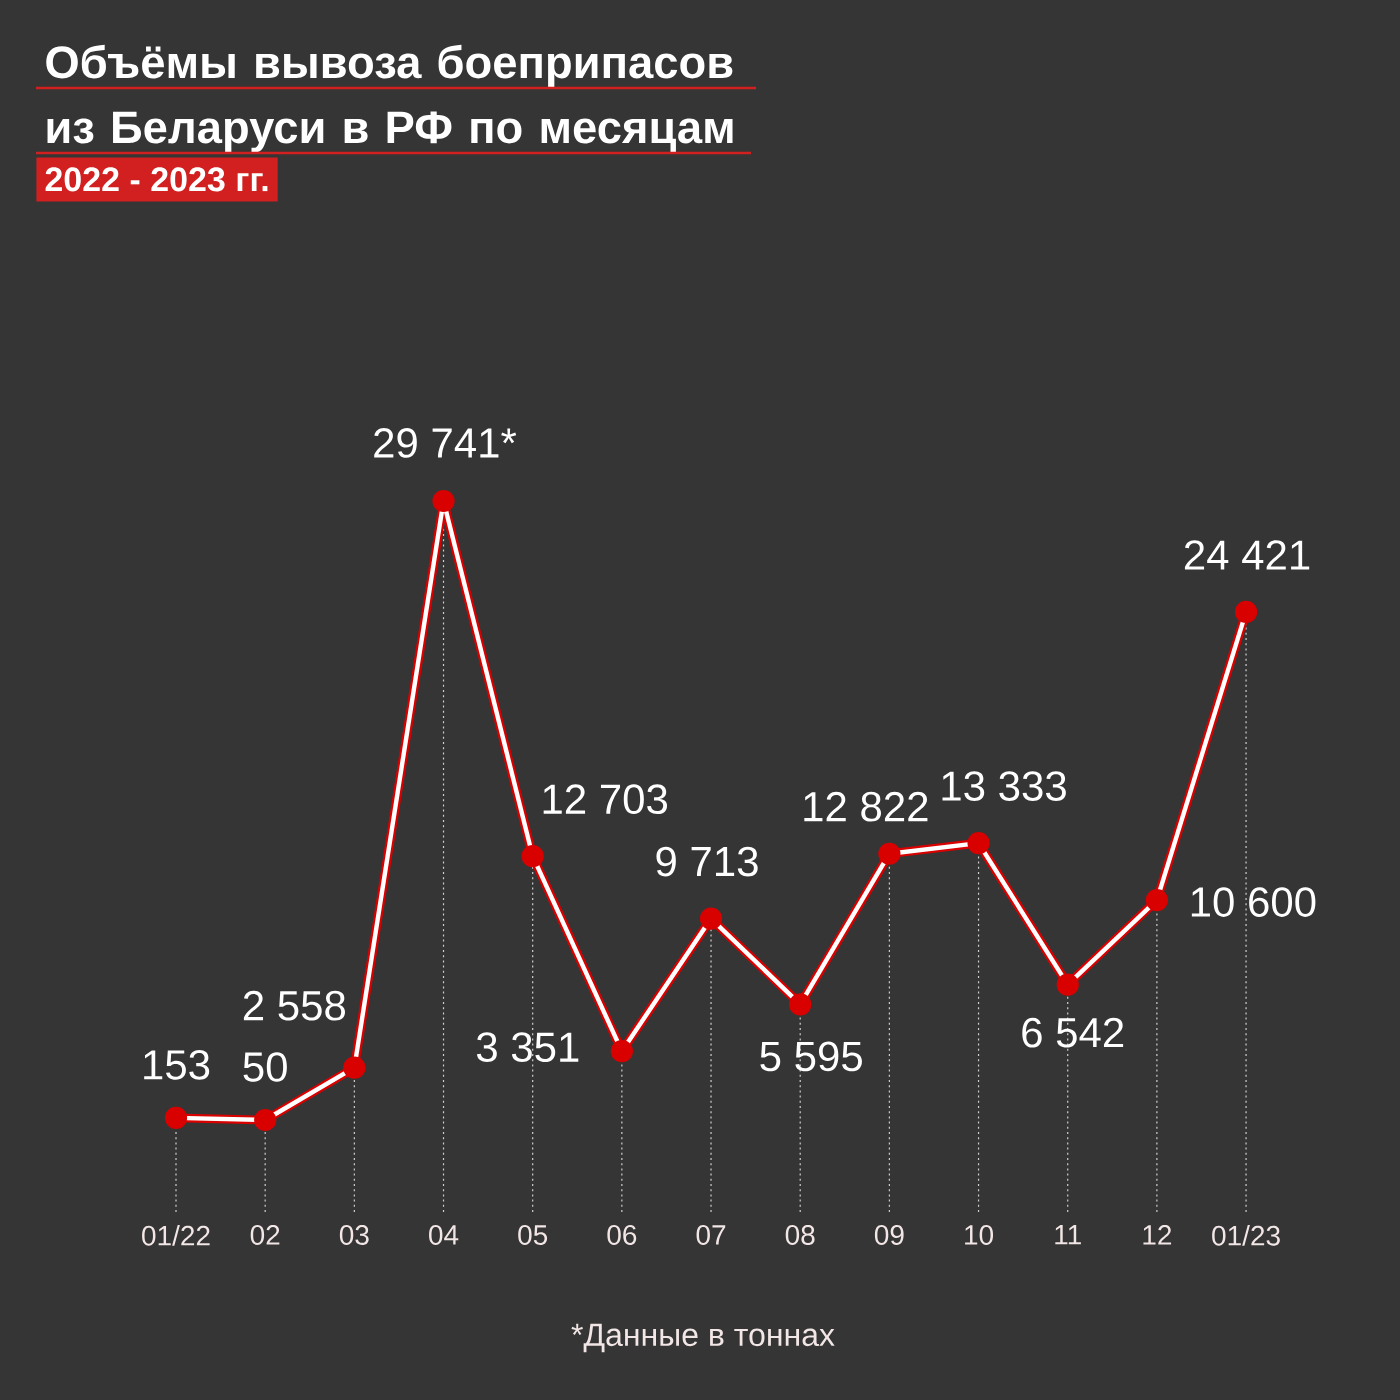 This screenshot has height=1400, width=1400. Describe the element at coordinates (1068, 1235) in the screenshot. I see `x-tick-label: 11` at that location.